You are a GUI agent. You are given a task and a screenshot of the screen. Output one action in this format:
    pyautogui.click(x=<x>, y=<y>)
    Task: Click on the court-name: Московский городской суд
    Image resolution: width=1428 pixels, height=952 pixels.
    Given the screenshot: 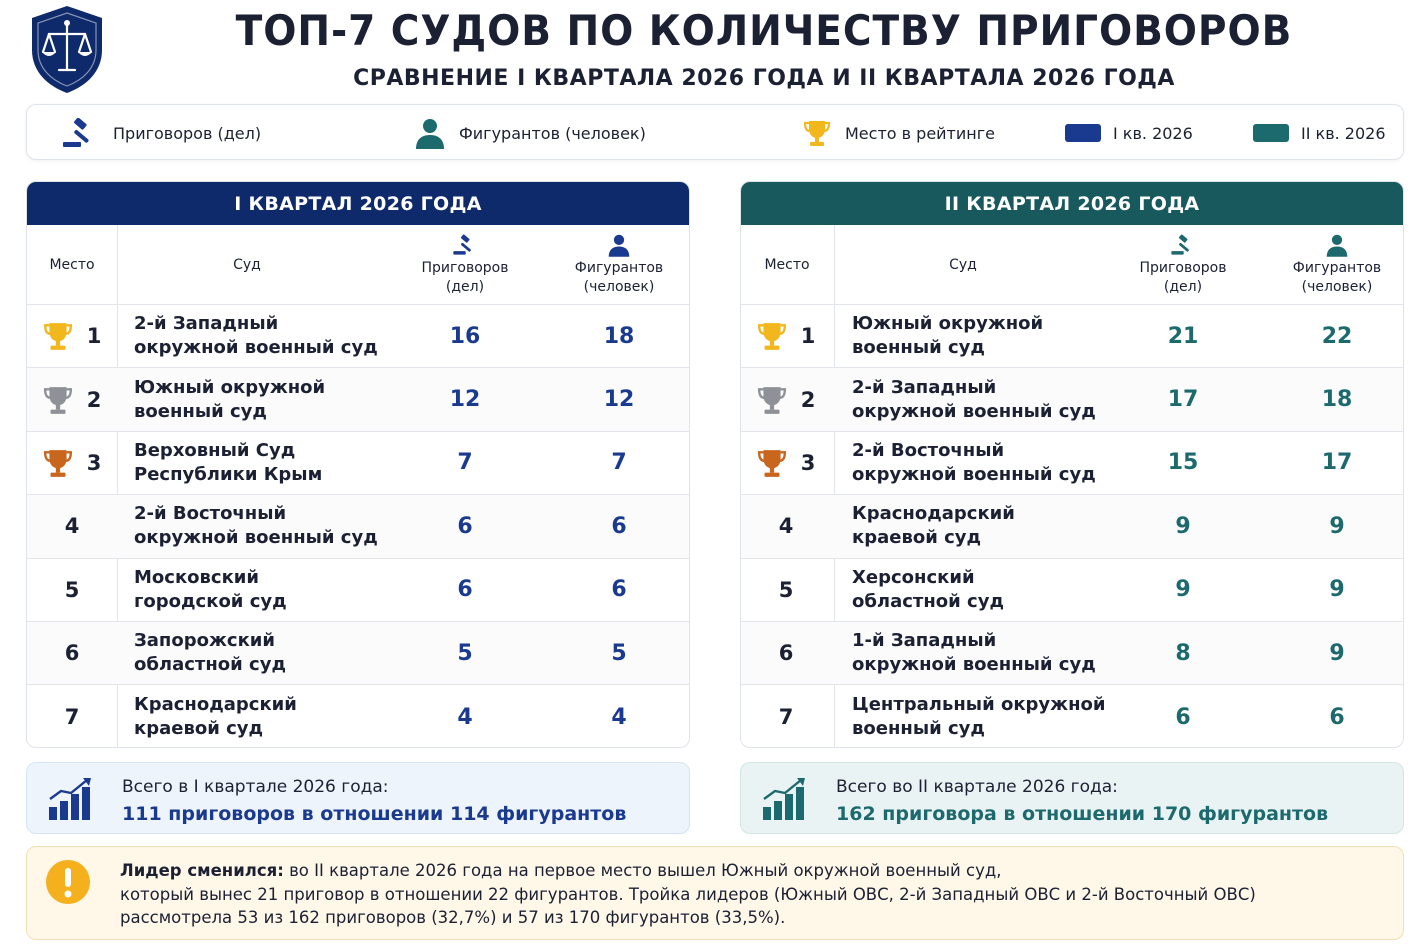 What is the action you would take?
    pyautogui.click(x=264, y=590)
    